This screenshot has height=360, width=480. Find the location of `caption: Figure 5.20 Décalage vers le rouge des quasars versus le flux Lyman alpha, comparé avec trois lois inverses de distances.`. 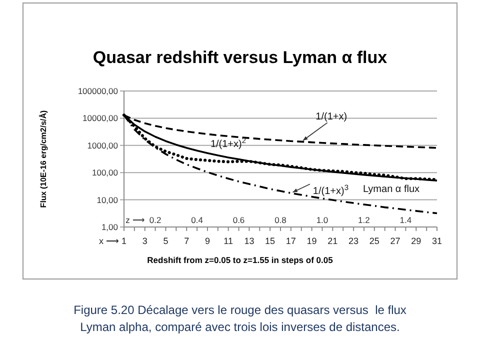

caption: Figure 5.20 Décalage vers le rouge des quasars versus le flux Lyman alpha, comparé avec trois lois inverses de distances. is located at coordinates (240, 318).